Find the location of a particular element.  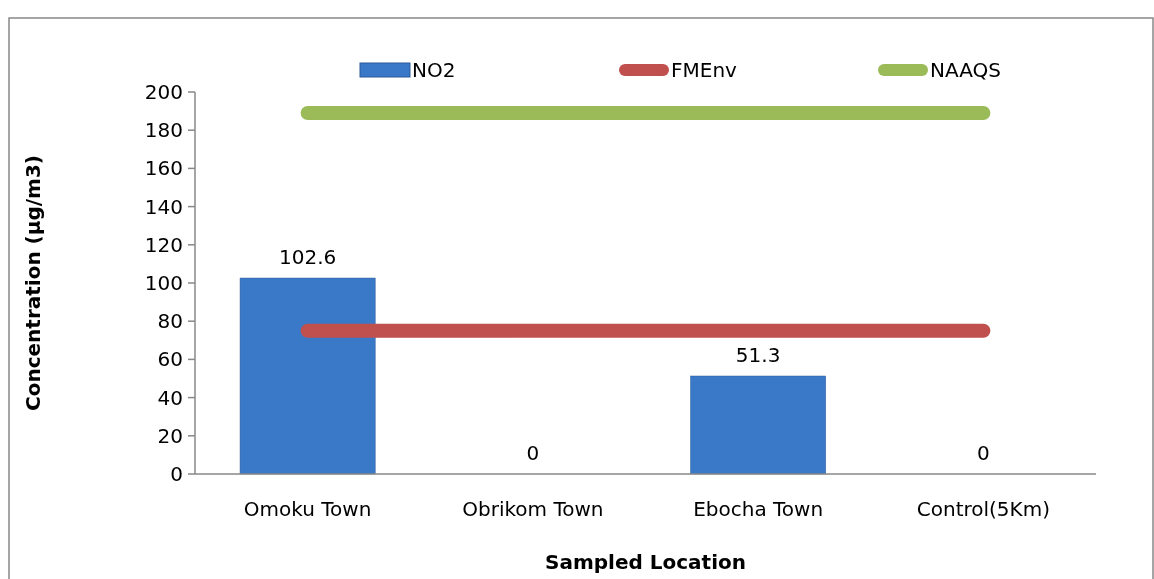

y-tick-label: 40 is located at coordinates (170, 397).